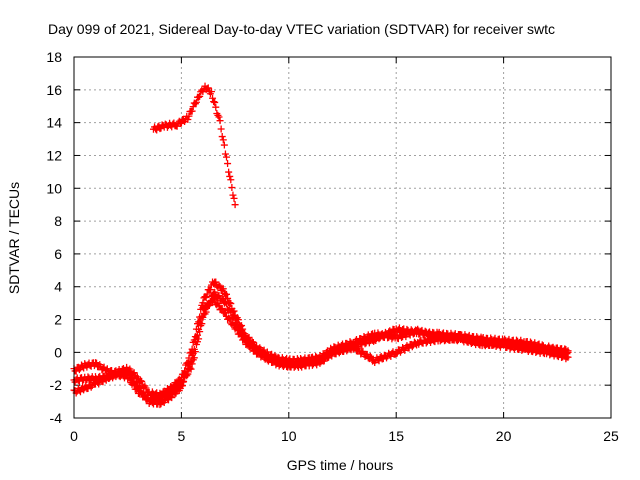 This screenshot has width=640, height=480. Describe the element at coordinates (340, 465) in the screenshot. I see `x-axis-title: GPS time / hours` at that location.